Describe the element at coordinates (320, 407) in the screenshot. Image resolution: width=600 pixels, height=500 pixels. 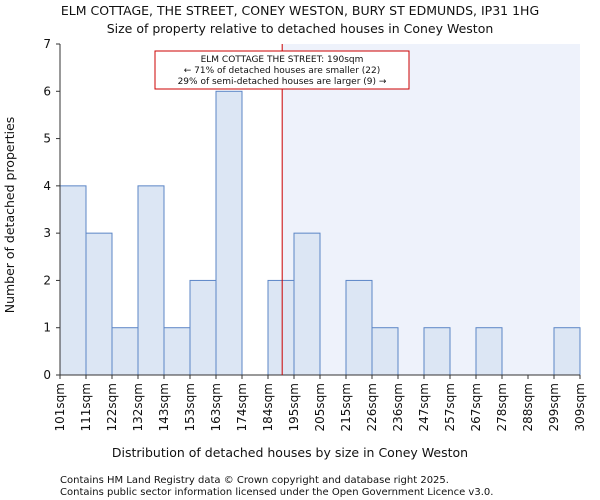
I see `x-tick-label: 205sqm` at that location.